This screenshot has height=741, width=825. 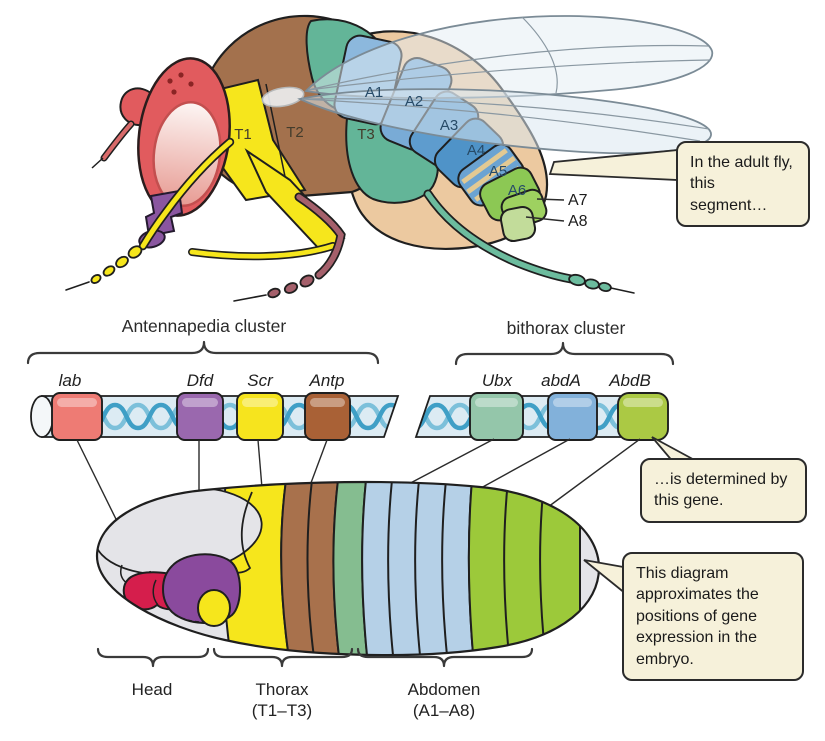 I want to click on head-brace, so click(x=153, y=657).